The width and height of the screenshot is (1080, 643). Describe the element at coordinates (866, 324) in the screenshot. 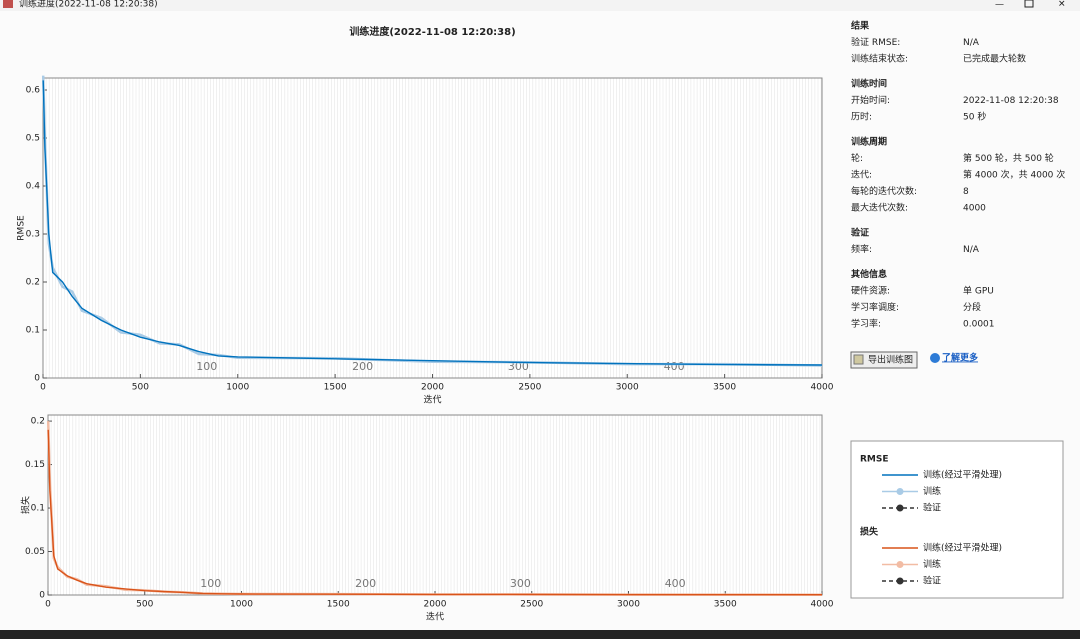

I see `info-label: 学习率:` at that location.